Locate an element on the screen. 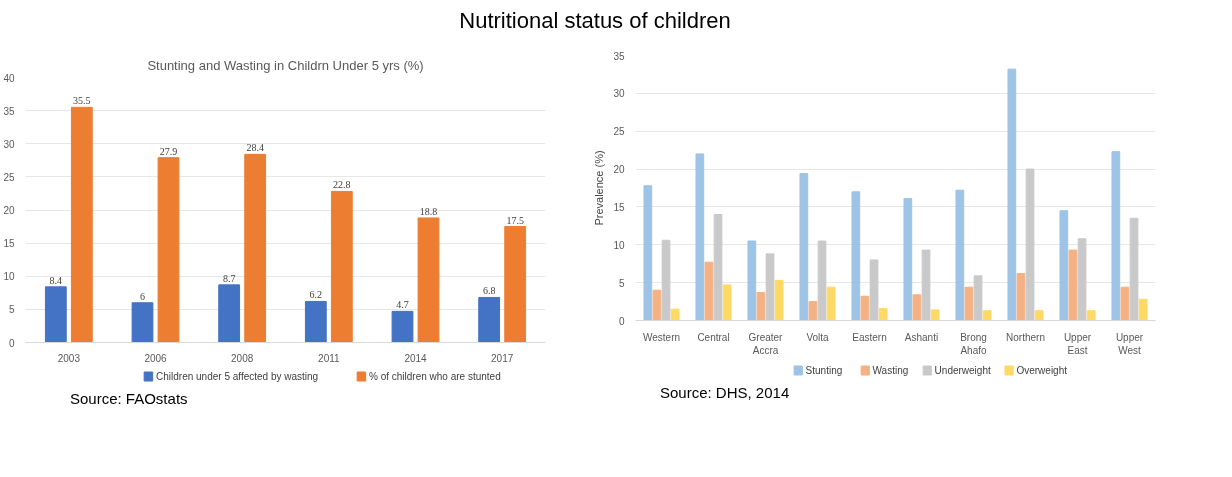  data-label: 18.8 is located at coordinates (428, 211).